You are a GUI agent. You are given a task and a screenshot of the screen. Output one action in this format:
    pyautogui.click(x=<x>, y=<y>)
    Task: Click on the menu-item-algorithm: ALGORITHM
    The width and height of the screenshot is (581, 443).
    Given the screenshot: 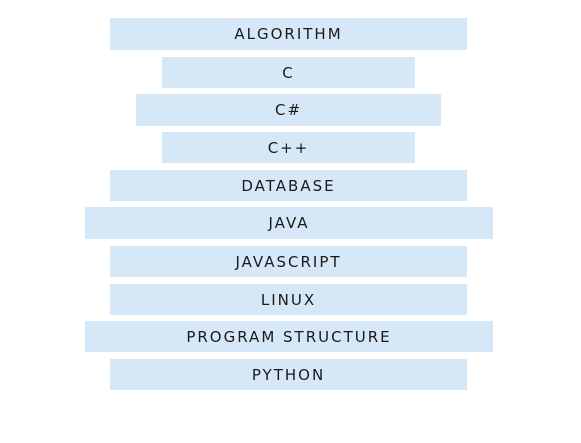 What is the action you would take?
    pyautogui.click(x=288, y=34)
    